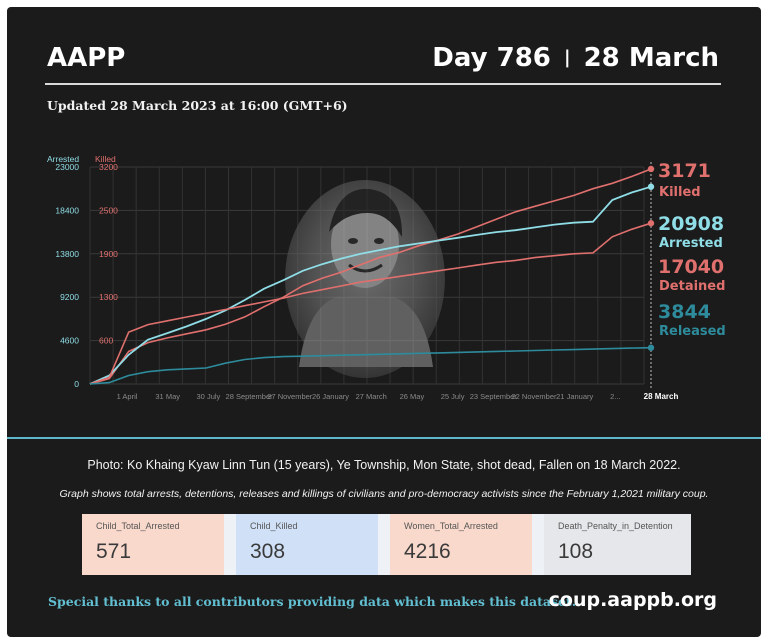 The width and height of the screenshot is (768, 643). I want to click on stat-tile-child-total-arrested: Child_Total_Arrested 571, so click(153, 544).